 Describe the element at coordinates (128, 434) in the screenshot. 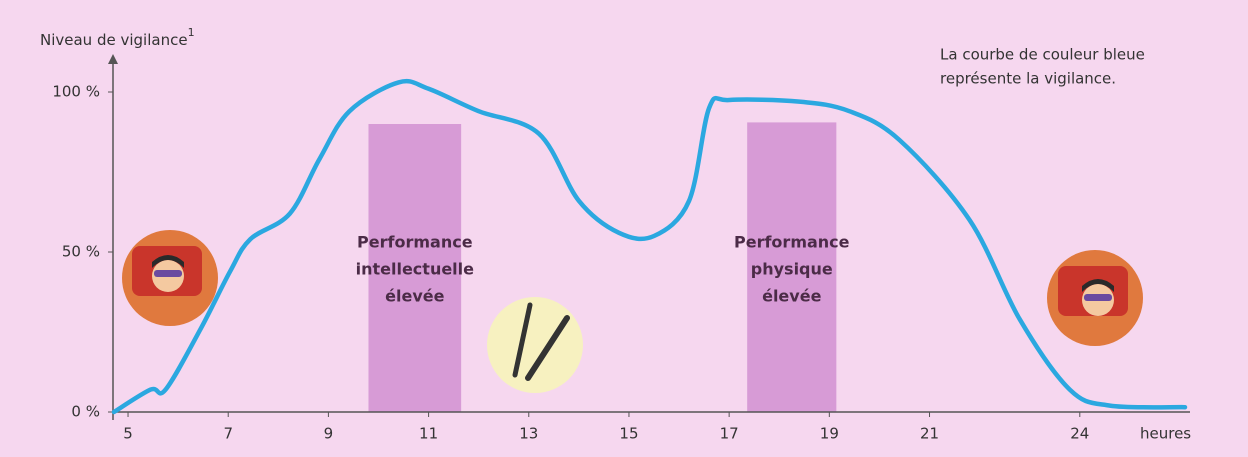

I see `x-tick-label: 5` at that location.